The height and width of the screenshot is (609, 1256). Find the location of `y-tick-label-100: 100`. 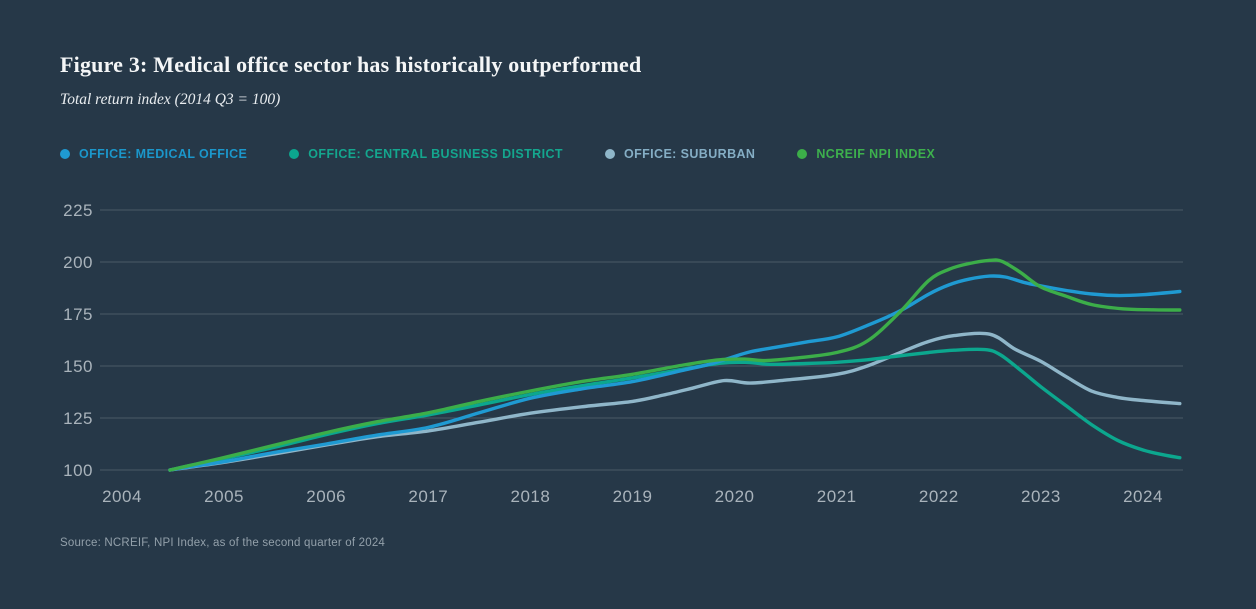

y-tick-label-100: 100 is located at coordinates (78, 470).